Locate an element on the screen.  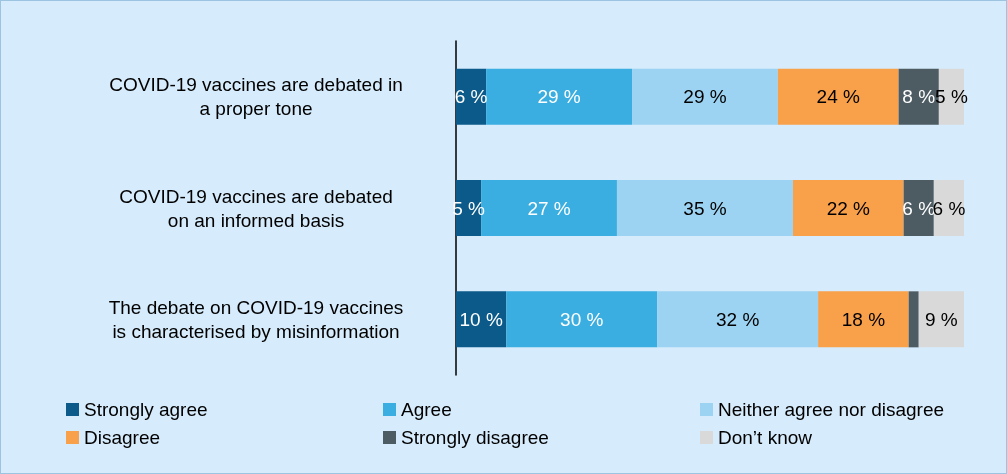
legend-label: Agree is located at coordinates (426, 409).